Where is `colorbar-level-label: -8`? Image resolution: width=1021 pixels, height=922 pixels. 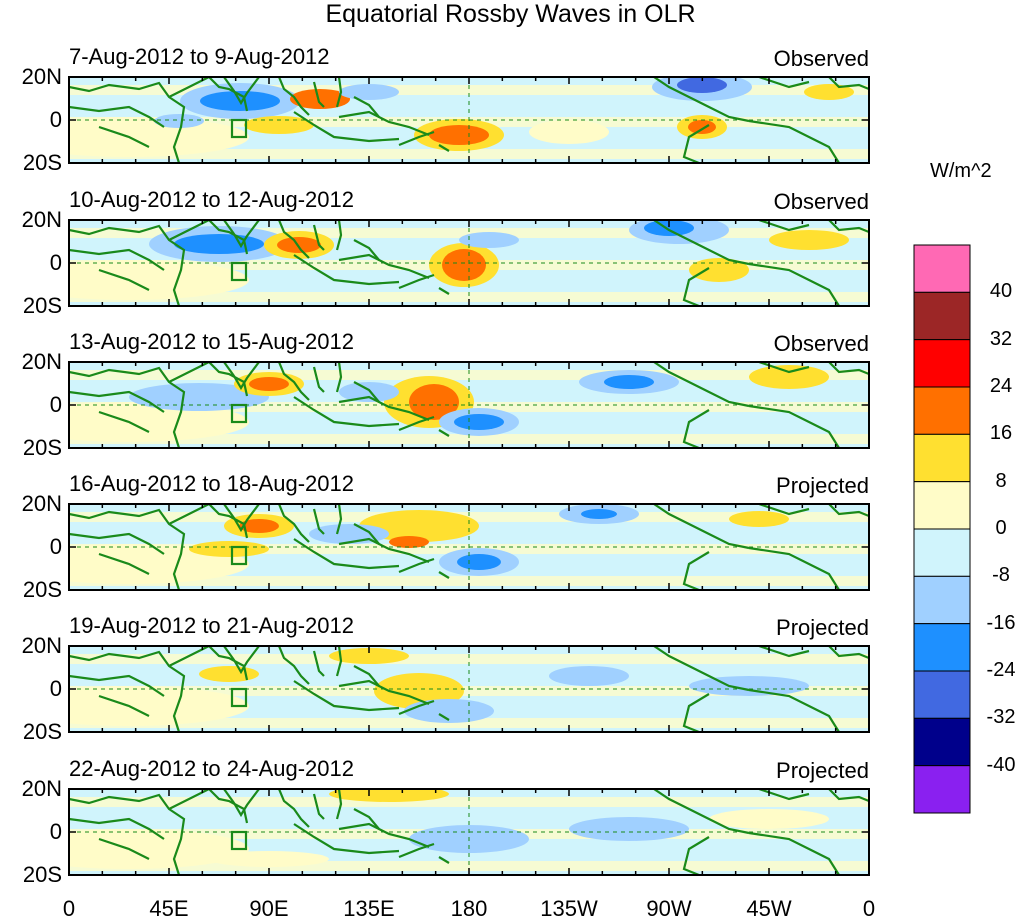
colorbar-level-label: -8 is located at coordinates (1001, 575).